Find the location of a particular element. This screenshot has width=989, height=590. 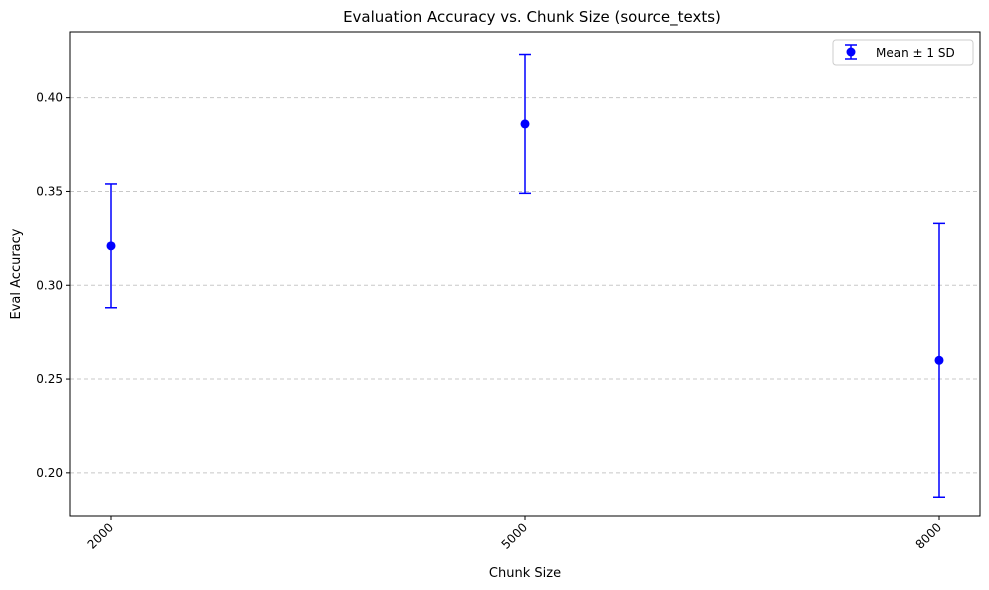

legend-box is located at coordinates (903, 52).